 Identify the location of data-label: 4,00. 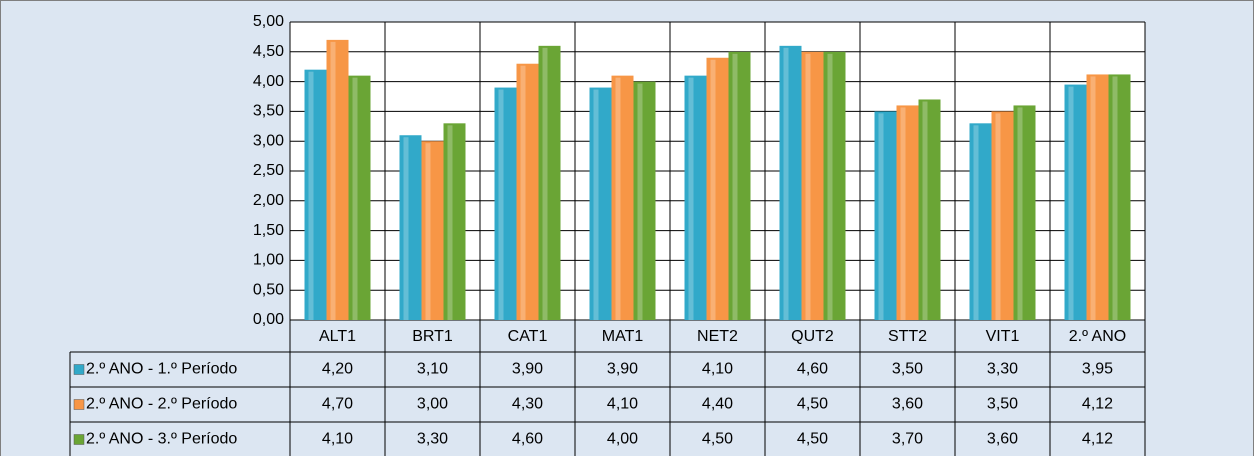
(622, 439).